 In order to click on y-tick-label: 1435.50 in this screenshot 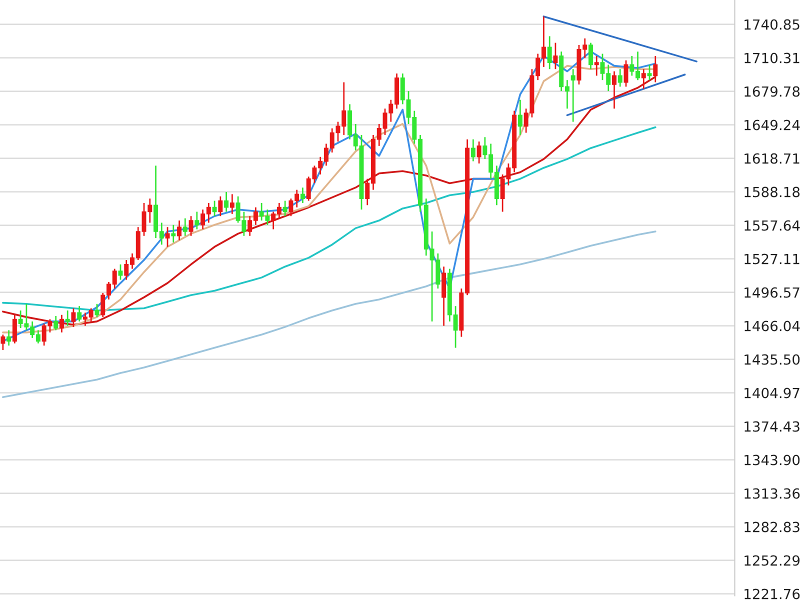, I will do `click(772, 359)`.